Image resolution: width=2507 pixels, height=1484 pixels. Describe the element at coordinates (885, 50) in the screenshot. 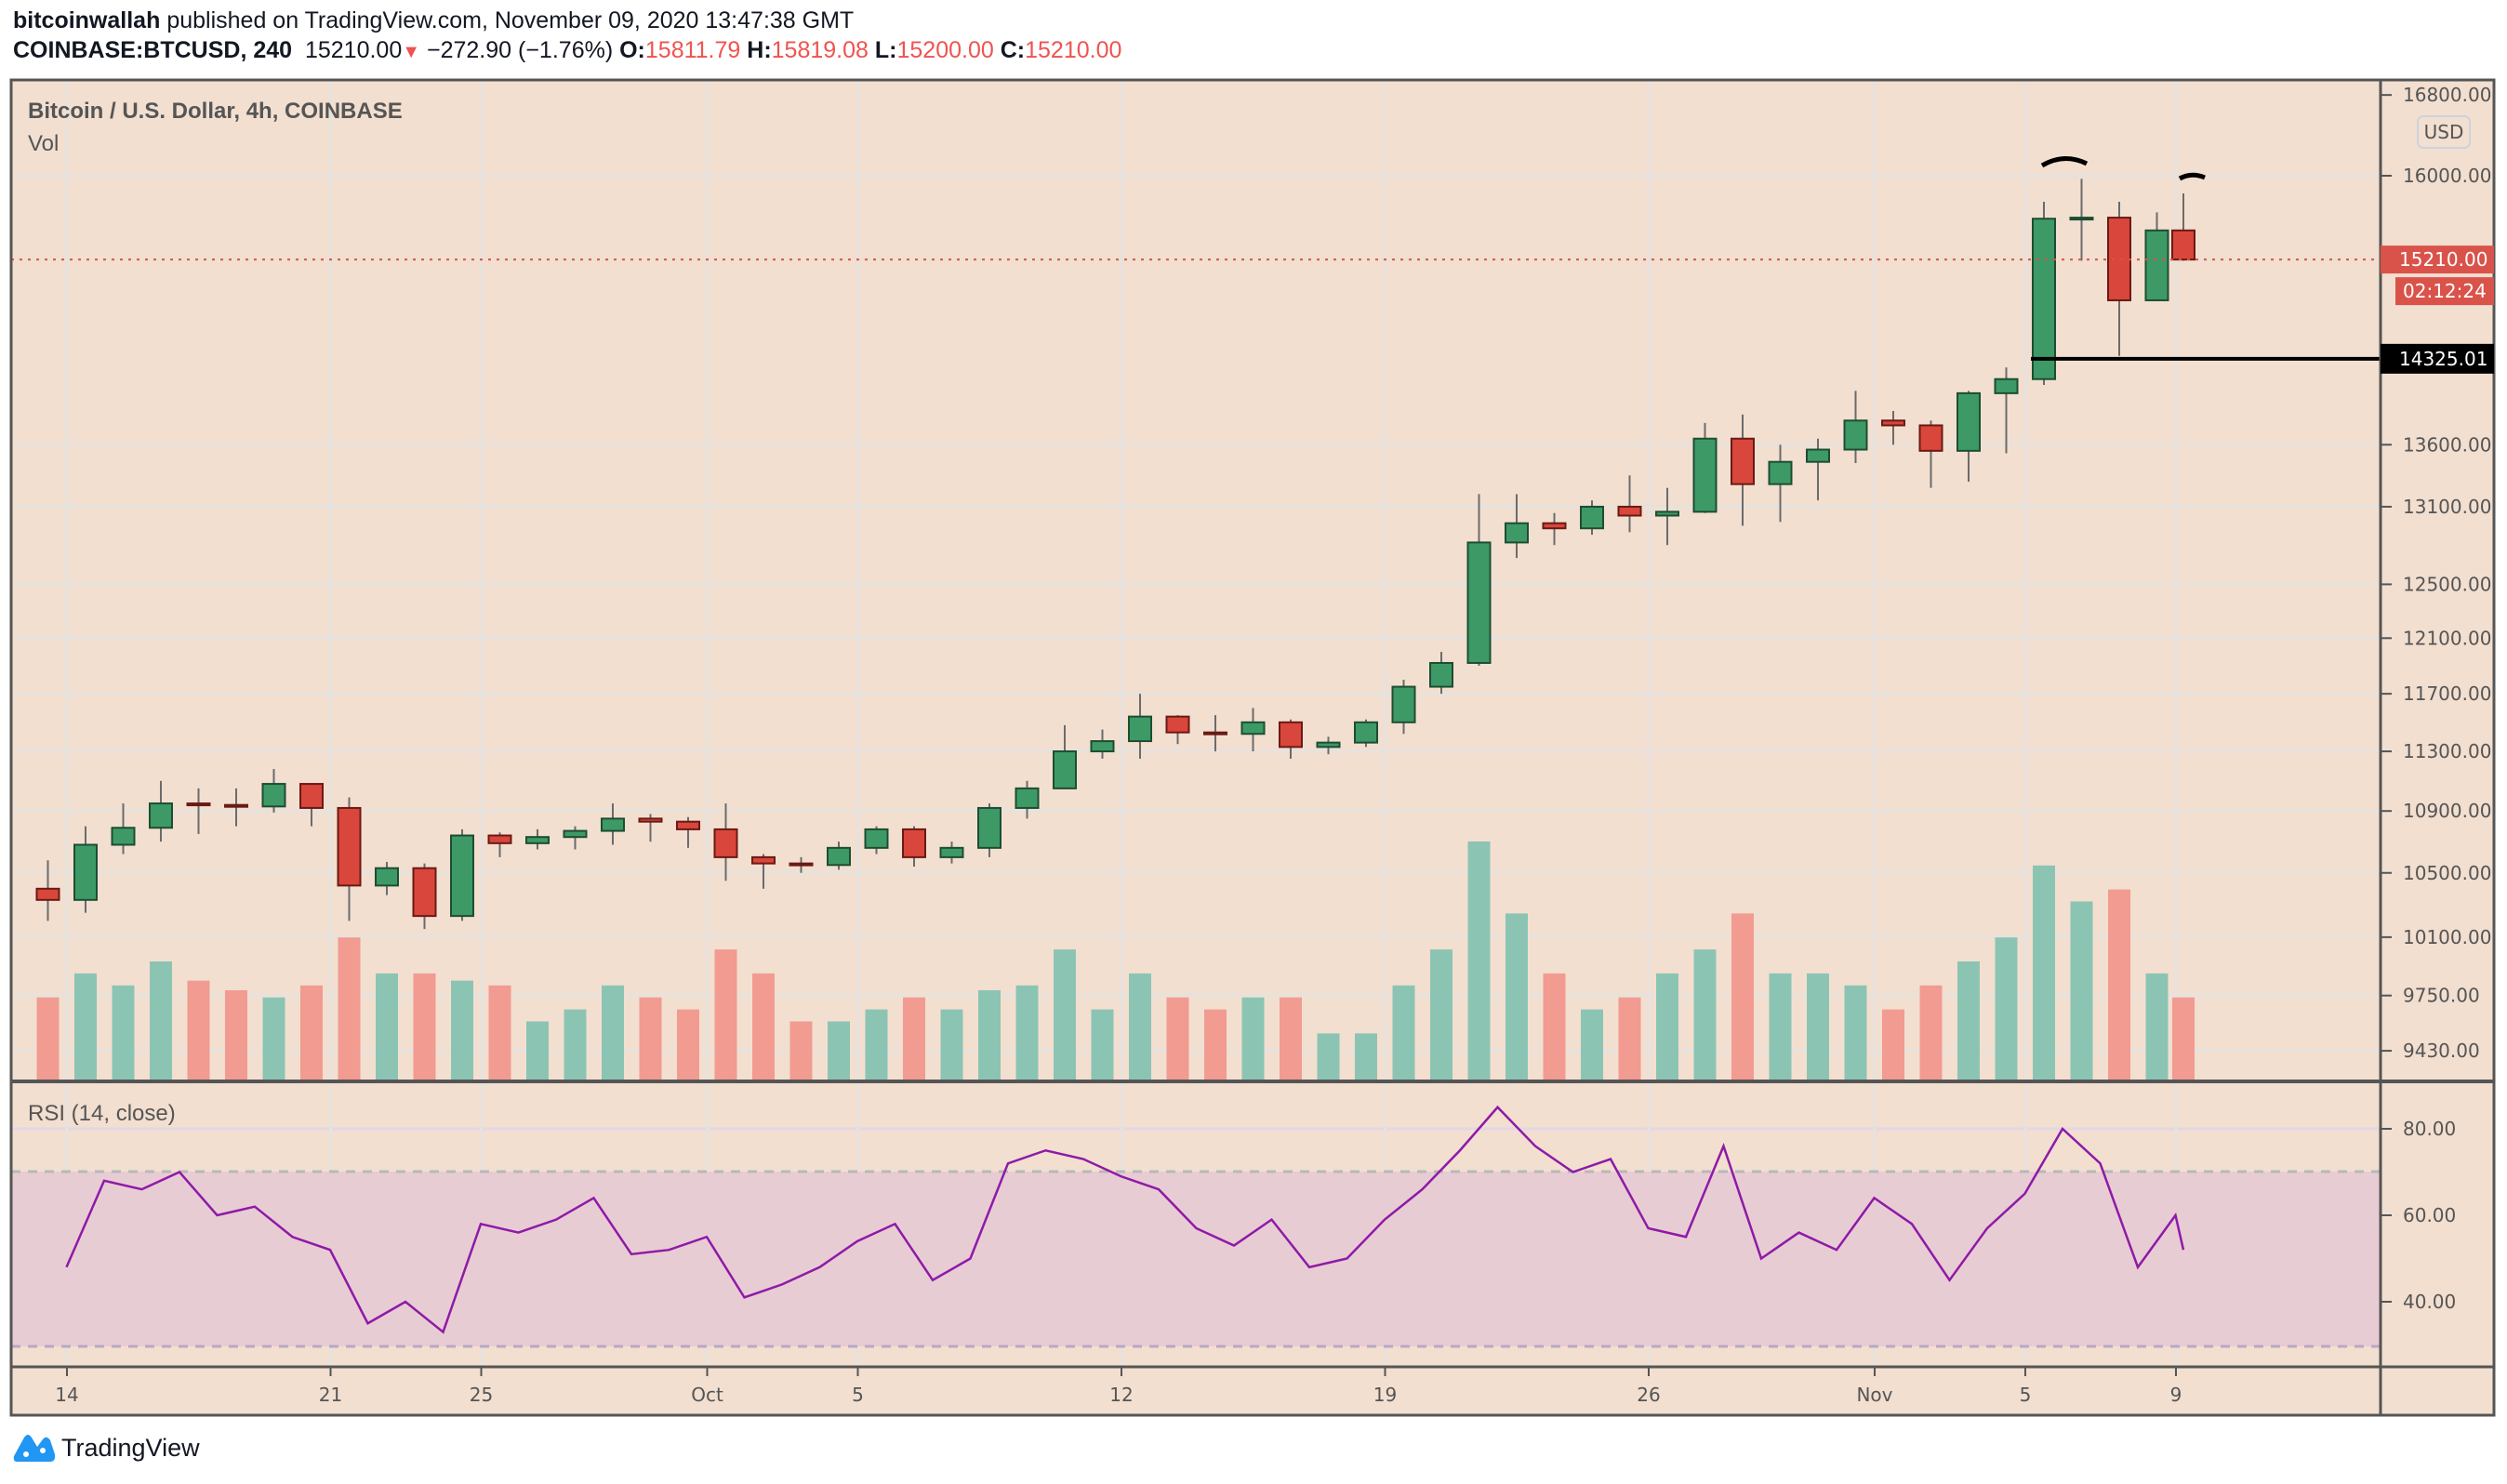

I see `low-label: L:` at that location.